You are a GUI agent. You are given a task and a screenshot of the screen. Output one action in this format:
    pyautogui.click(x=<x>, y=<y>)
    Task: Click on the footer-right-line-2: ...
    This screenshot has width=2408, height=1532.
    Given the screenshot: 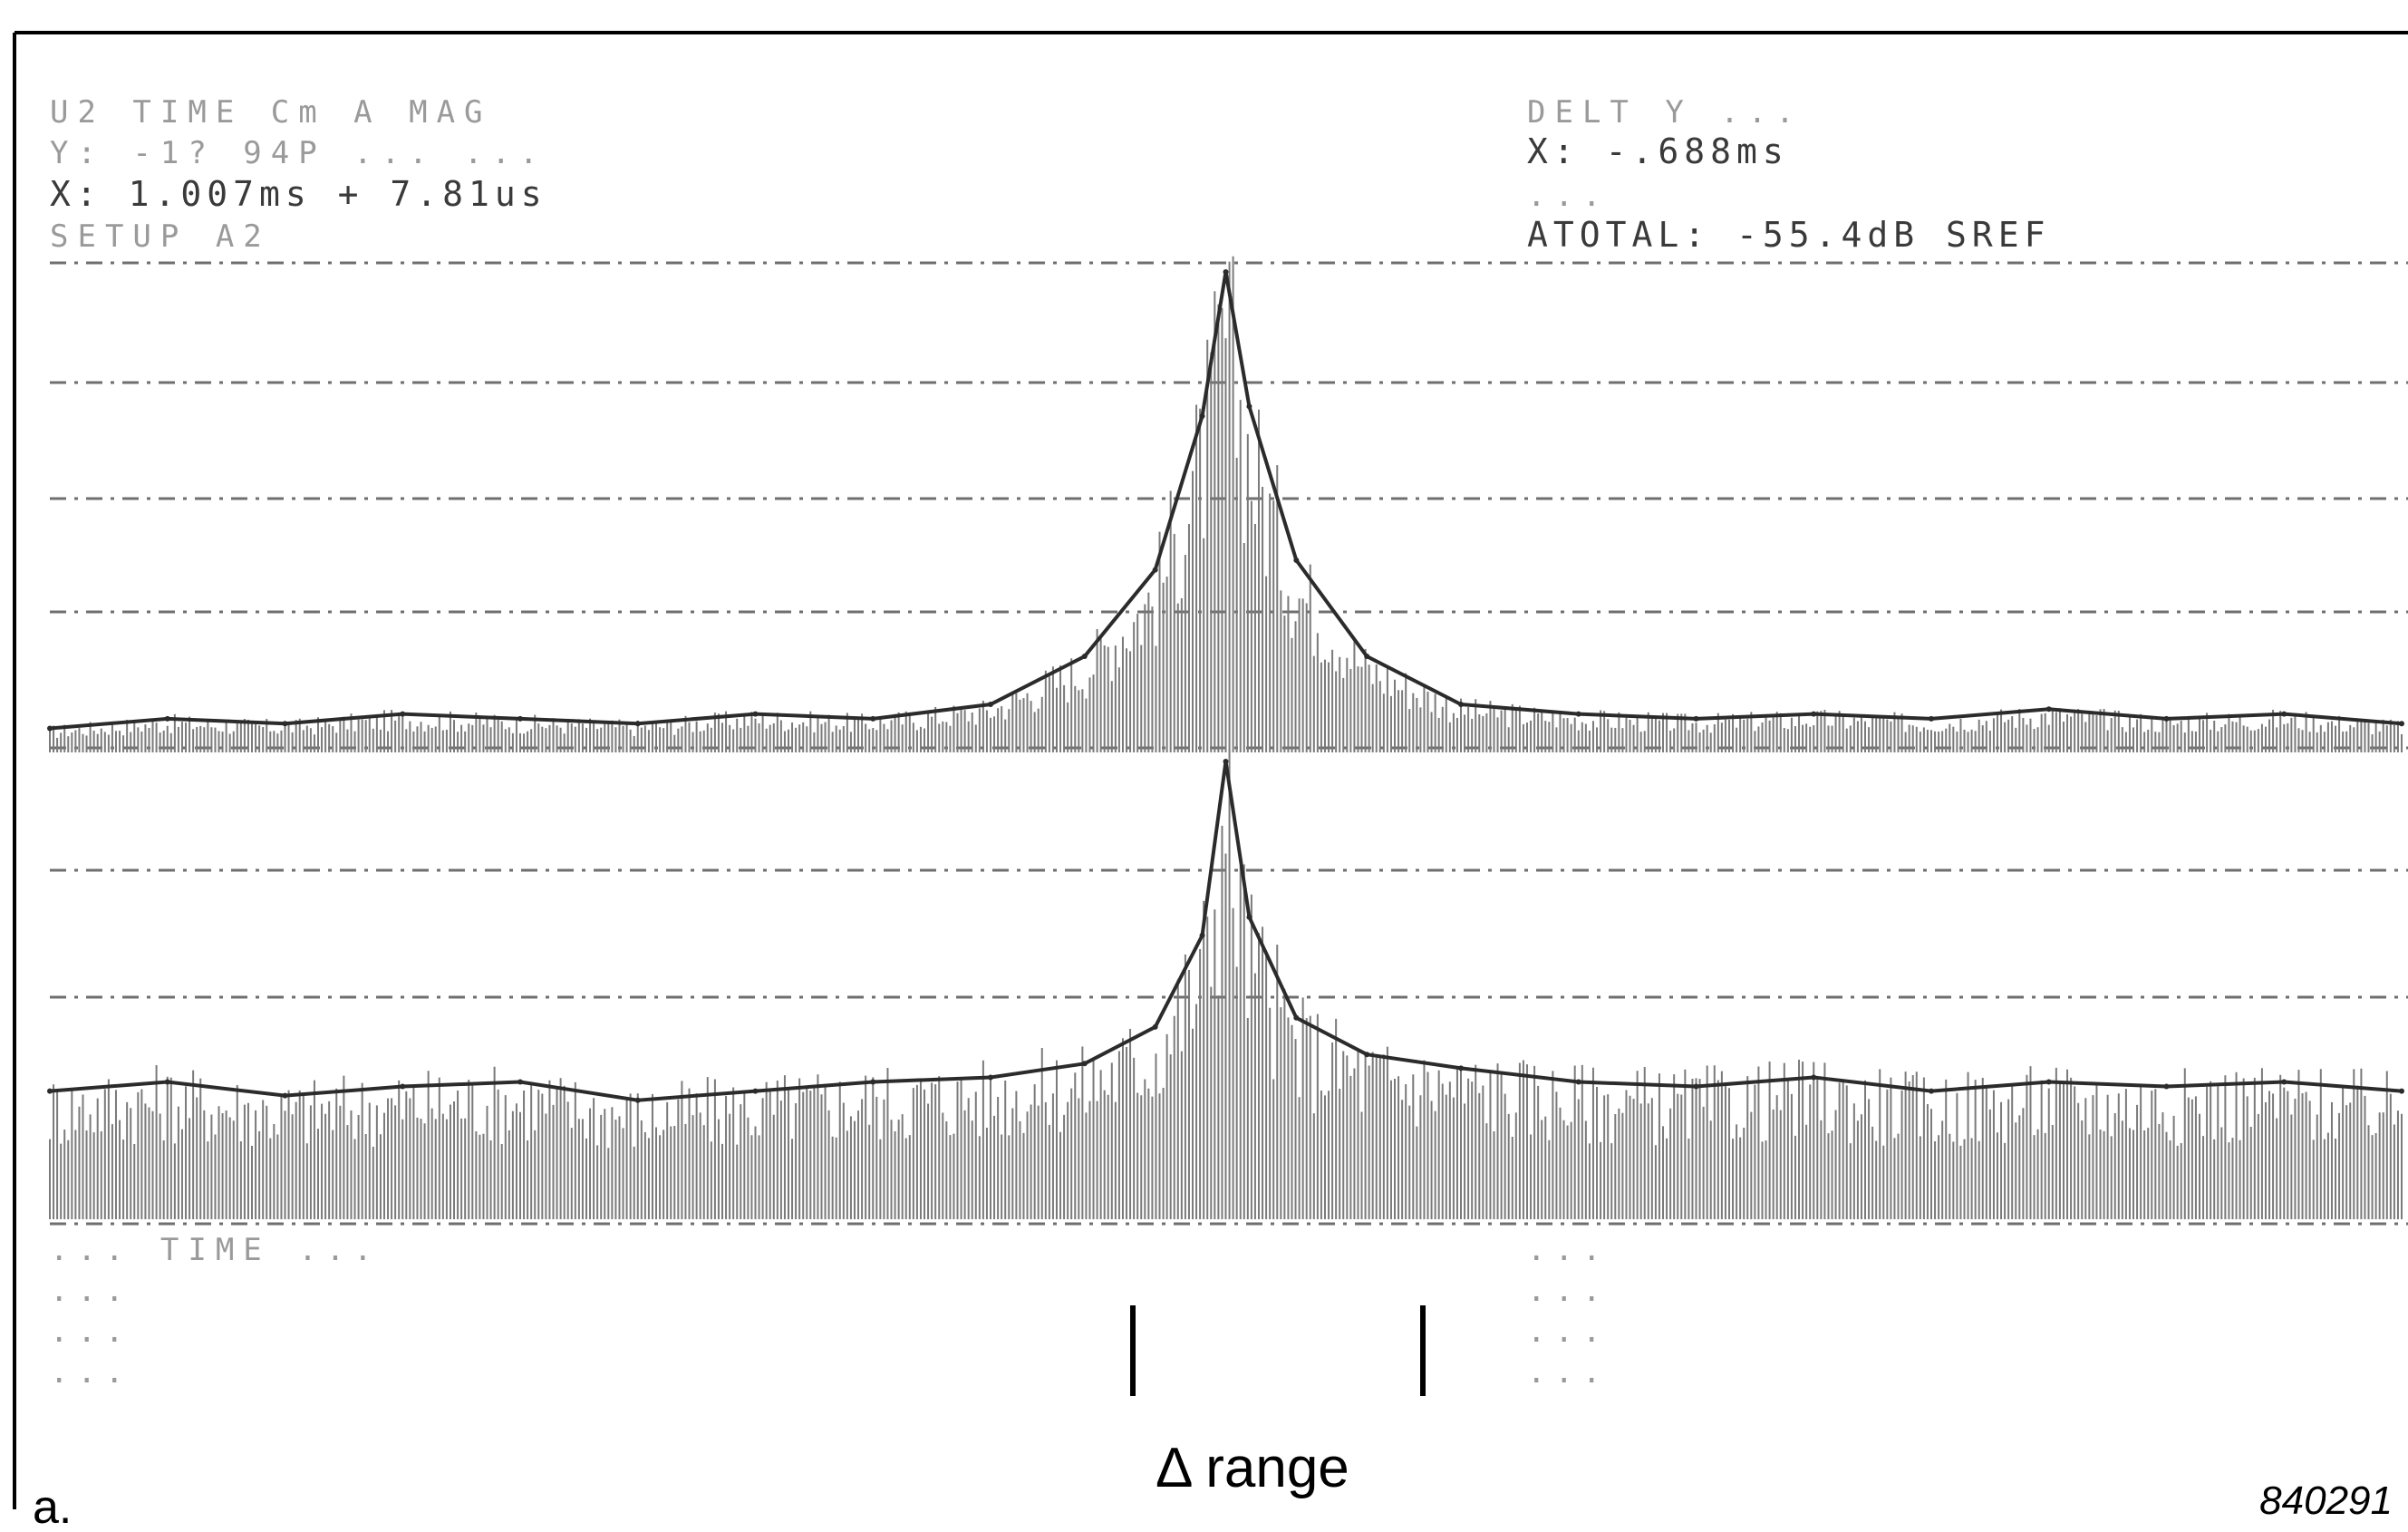 What is the action you would take?
    pyautogui.click(x=1569, y=1291)
    